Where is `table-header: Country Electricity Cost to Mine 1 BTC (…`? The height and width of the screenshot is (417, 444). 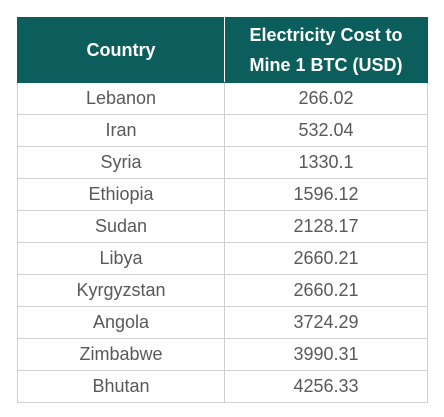 table-header: Country Electricity Cost to Mine 1 BTC (… is located at coordinates (222, 50).